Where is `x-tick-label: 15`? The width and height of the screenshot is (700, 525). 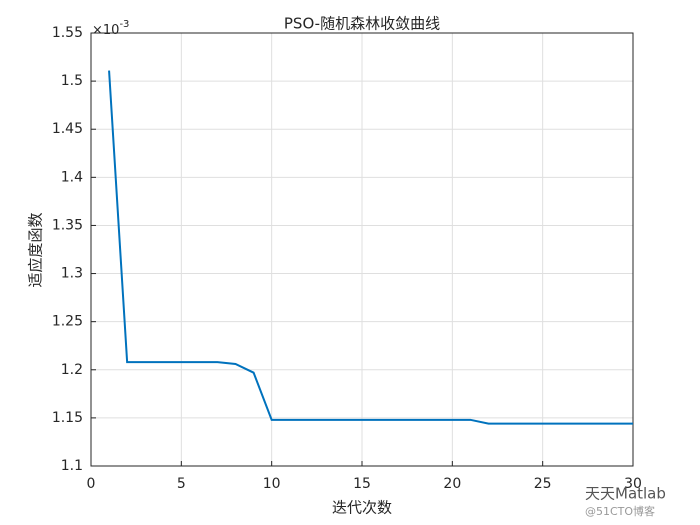 x-tick-label: 15 is located at coordinates (362, 484).